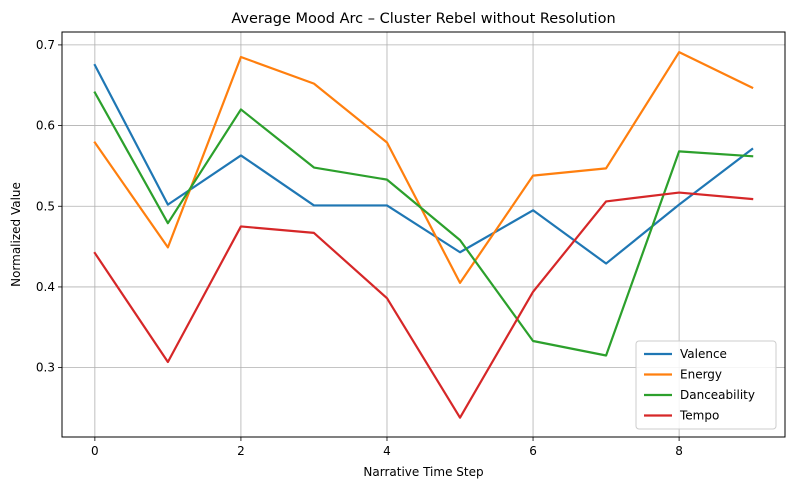 This screenshot has height=490, width=790. Describe the element at coordinates (95, 451) in the screenshot. I see `x-tick-label: 0` at that location.